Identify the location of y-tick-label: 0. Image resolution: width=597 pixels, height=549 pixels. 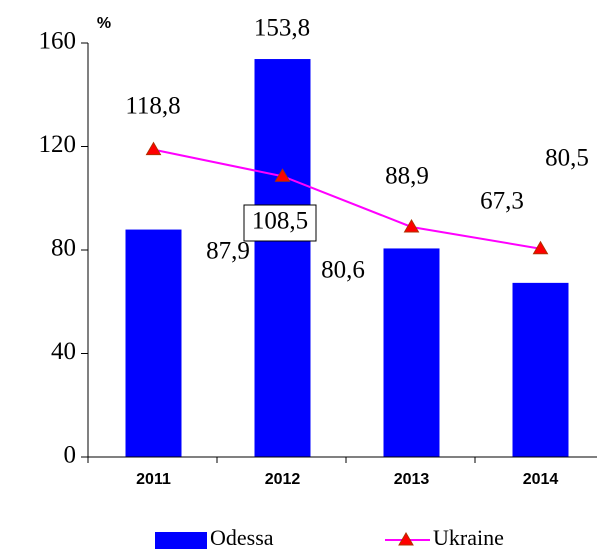
(70, 455).